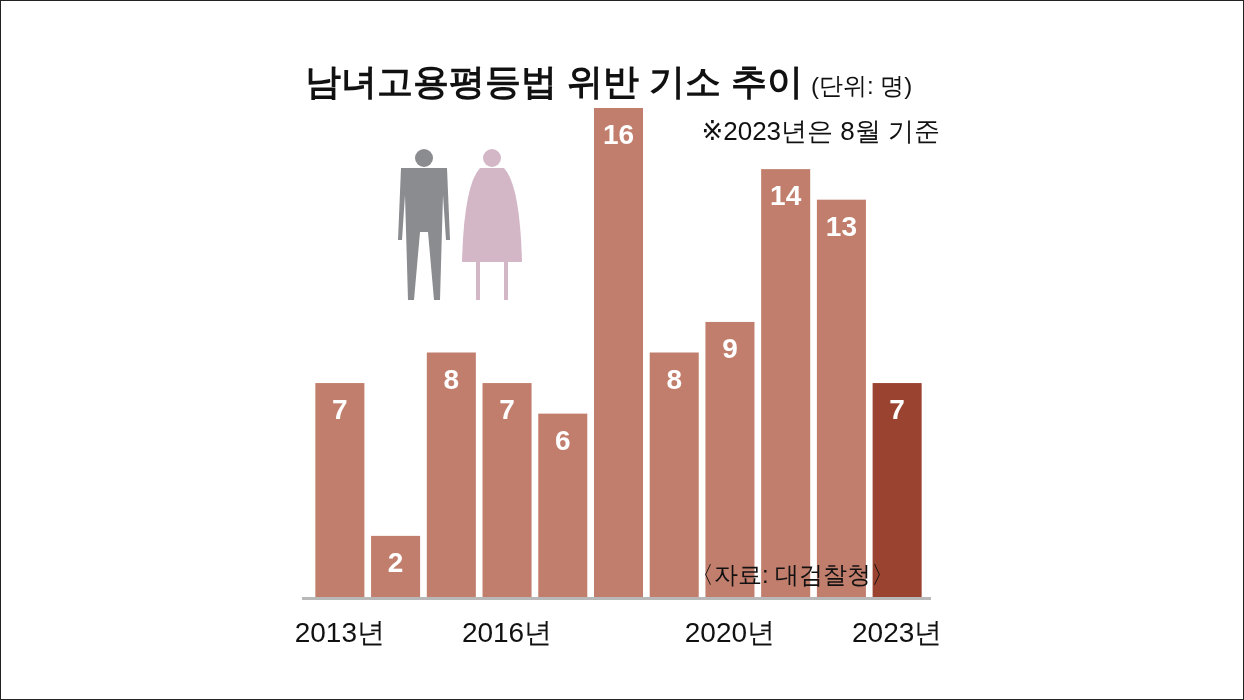 The width and height of the screenshot is (1244, 700). What do you see at coordinates (730, 632) in the screenshot?
I see `x-tick-label: 2020년` at bounding box center [730, 632].